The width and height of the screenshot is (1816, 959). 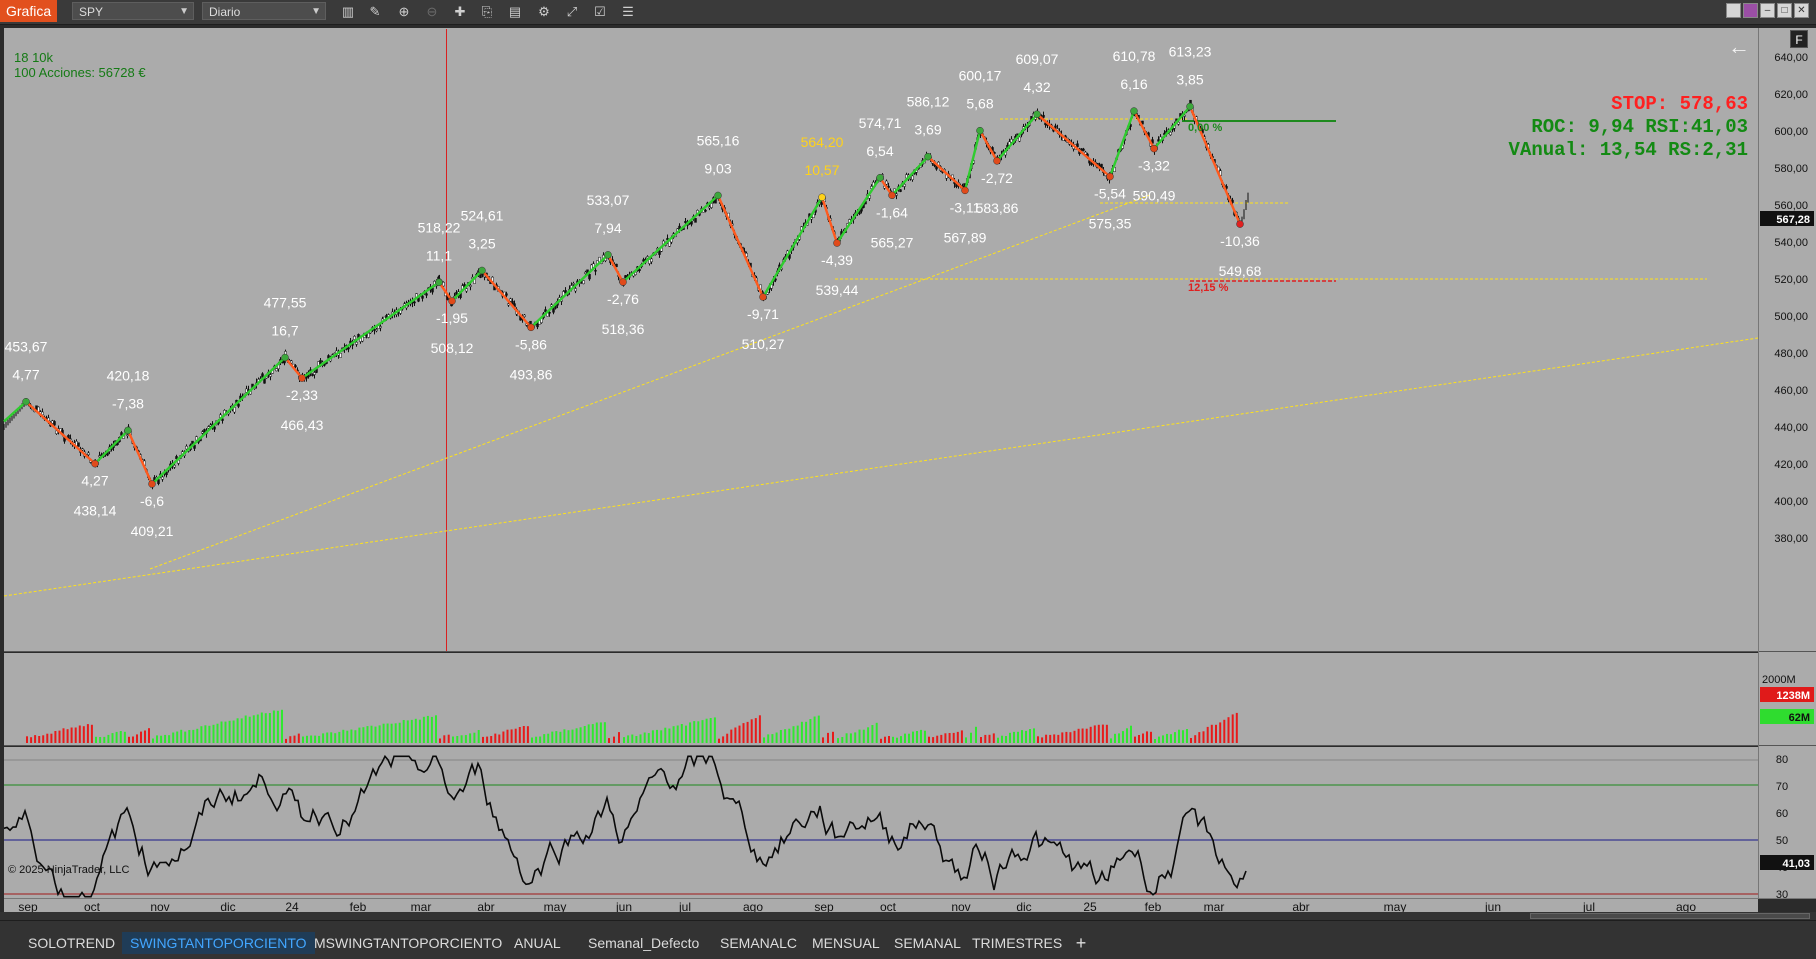 I want to click on strategies-icon: ⚙, so click(x=544, y=11).